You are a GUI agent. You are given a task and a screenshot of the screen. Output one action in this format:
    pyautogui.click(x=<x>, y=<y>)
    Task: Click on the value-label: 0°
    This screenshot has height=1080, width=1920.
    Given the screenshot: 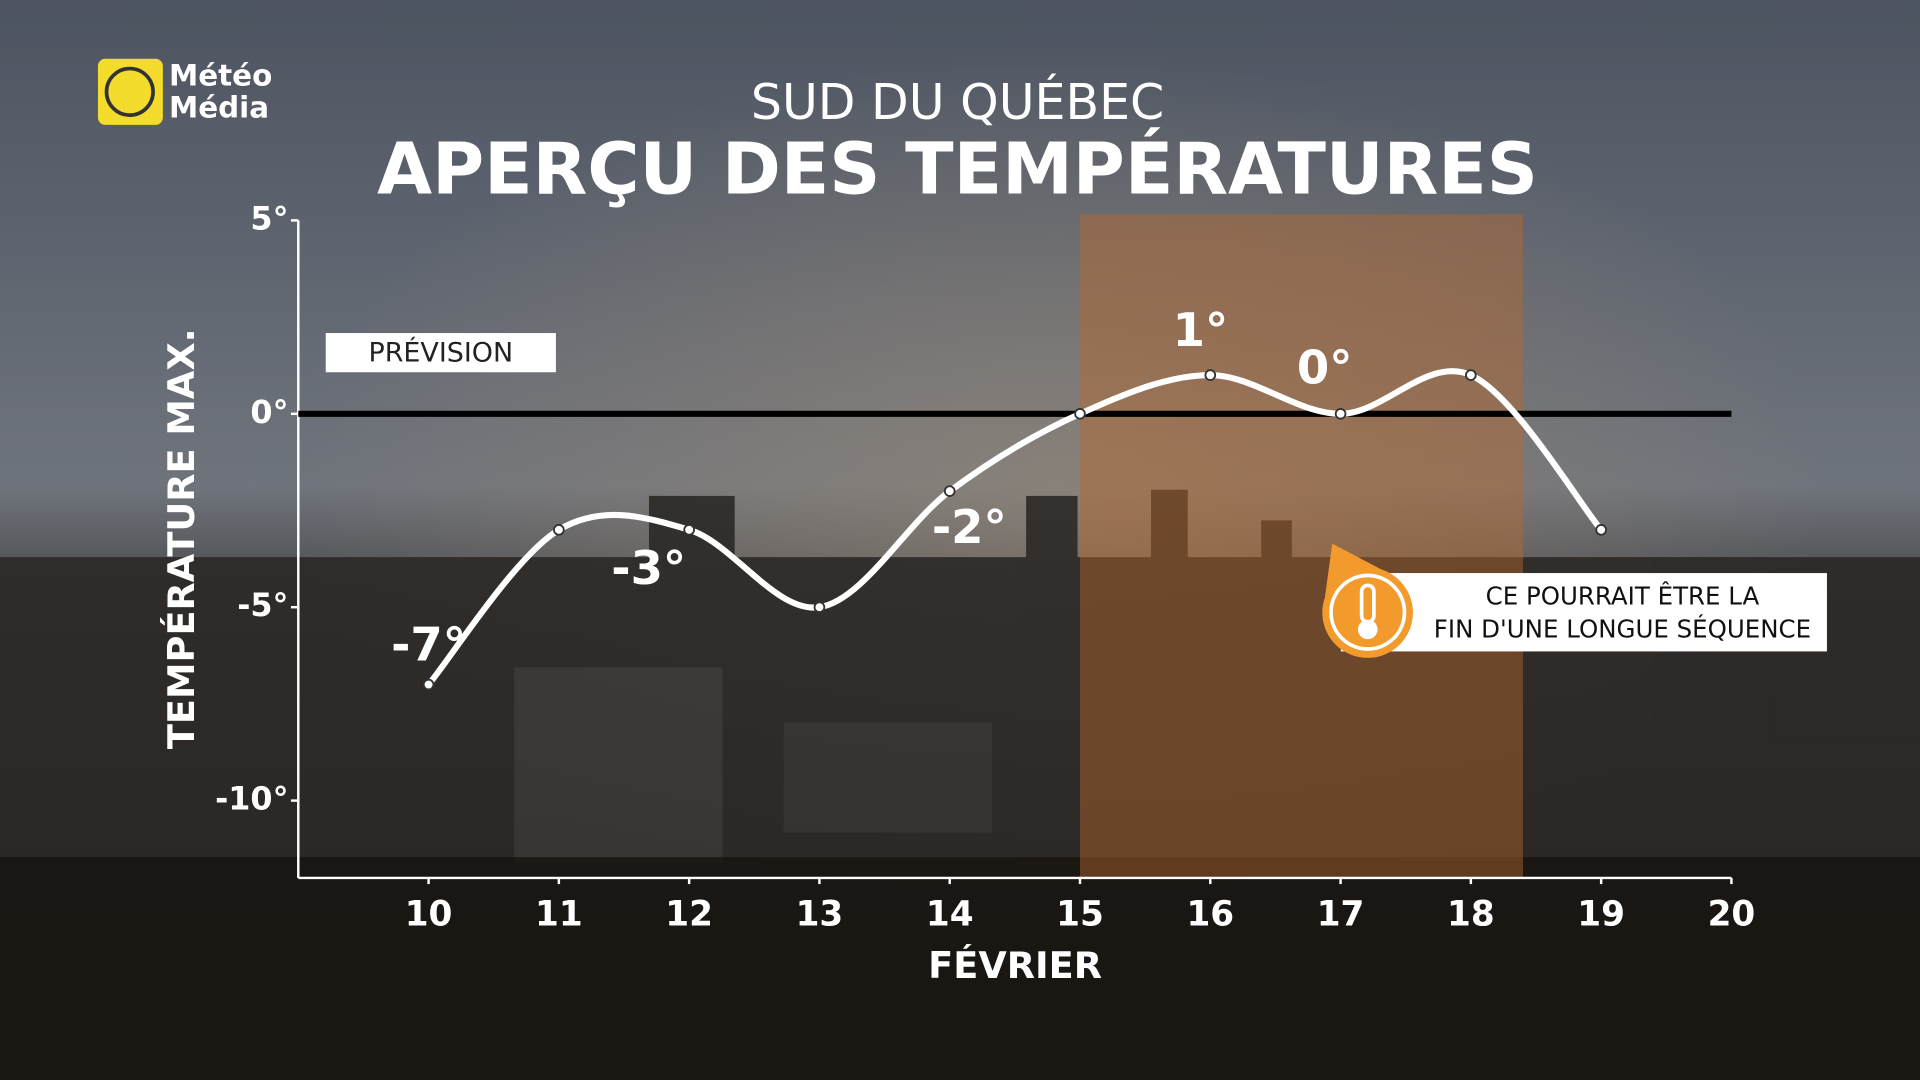 What is the action you would take?
    pyautogui.click(x=1325, y=367)
    